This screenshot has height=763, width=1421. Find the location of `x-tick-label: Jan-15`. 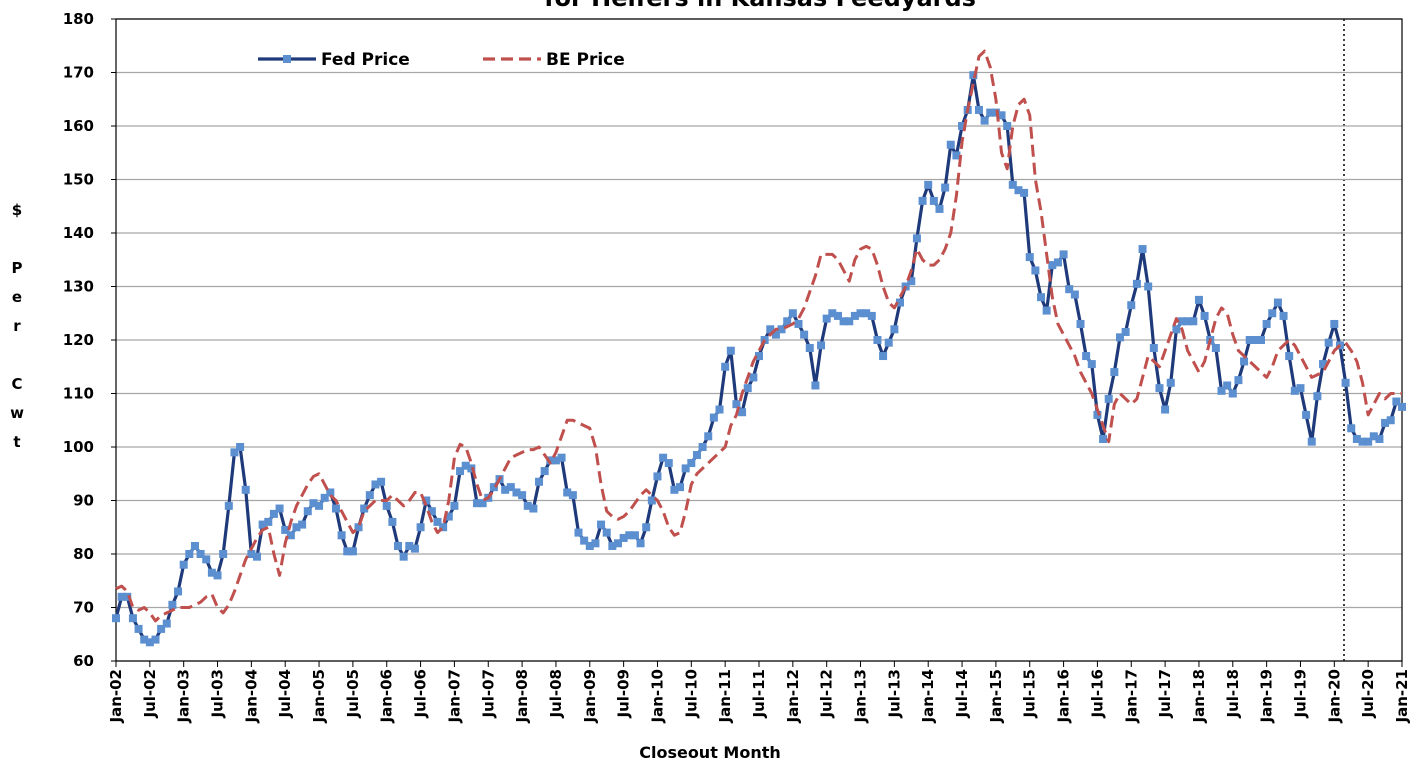

x-tick-label: Jan-15 is located at coordinates (996, 696).